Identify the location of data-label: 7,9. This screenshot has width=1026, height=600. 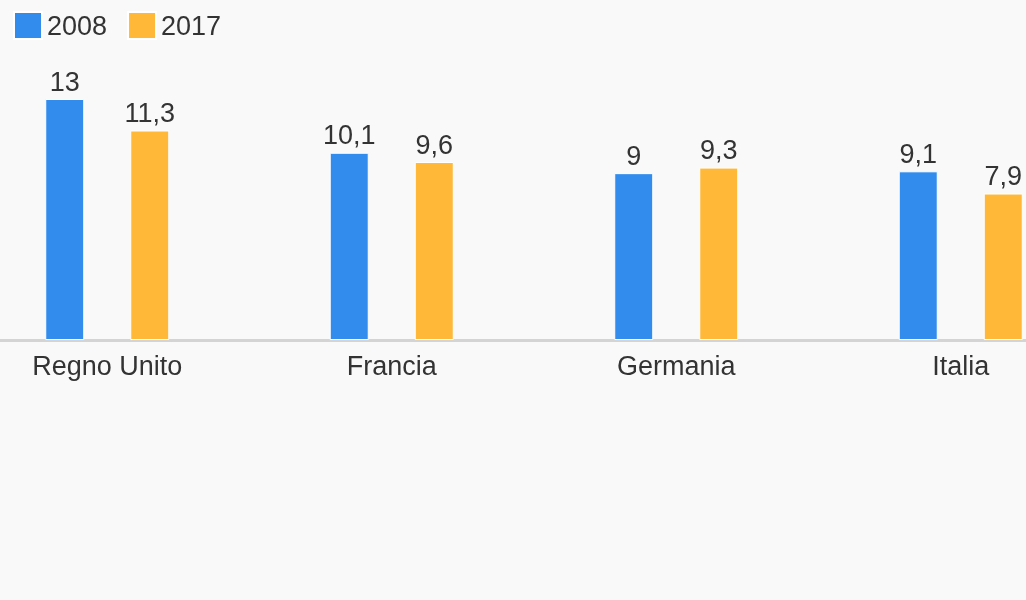
(1003, 176).